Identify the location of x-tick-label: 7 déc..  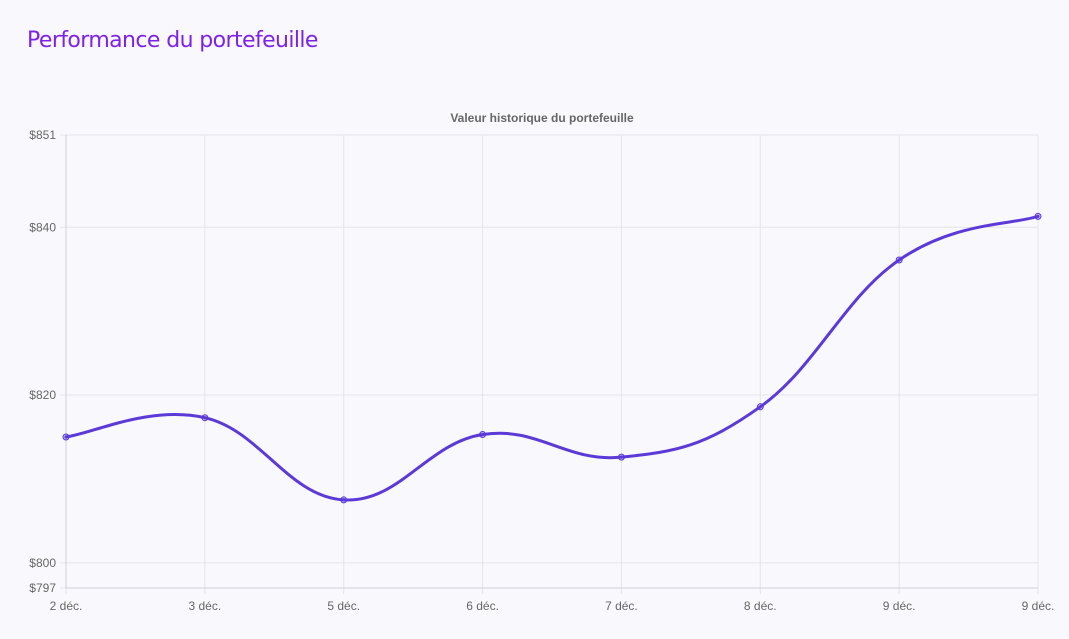
(621, 606).